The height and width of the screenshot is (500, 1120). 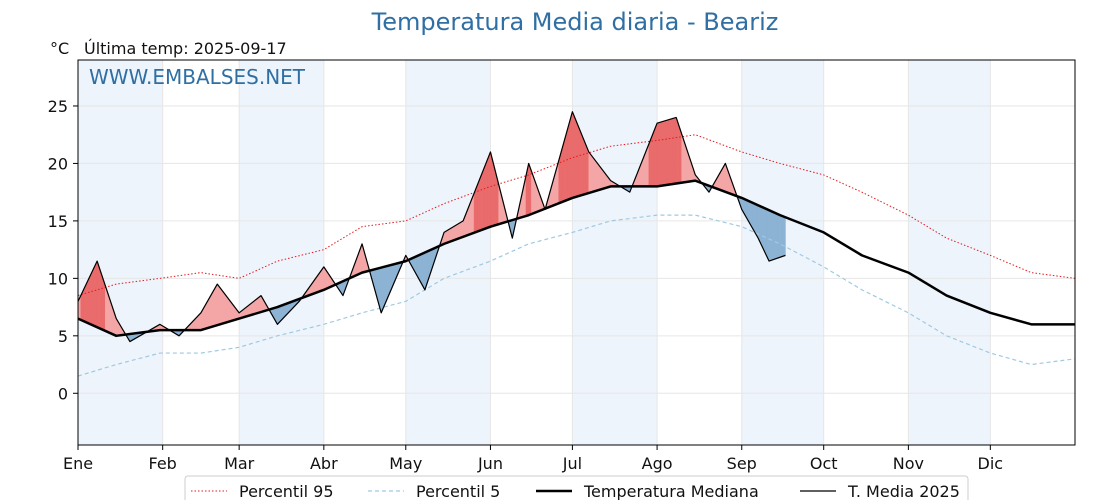 What do you see at coordinates (324, 463) in the screenshot?
I see `x-tick-label: Abr` at bounding box center [324, 463].